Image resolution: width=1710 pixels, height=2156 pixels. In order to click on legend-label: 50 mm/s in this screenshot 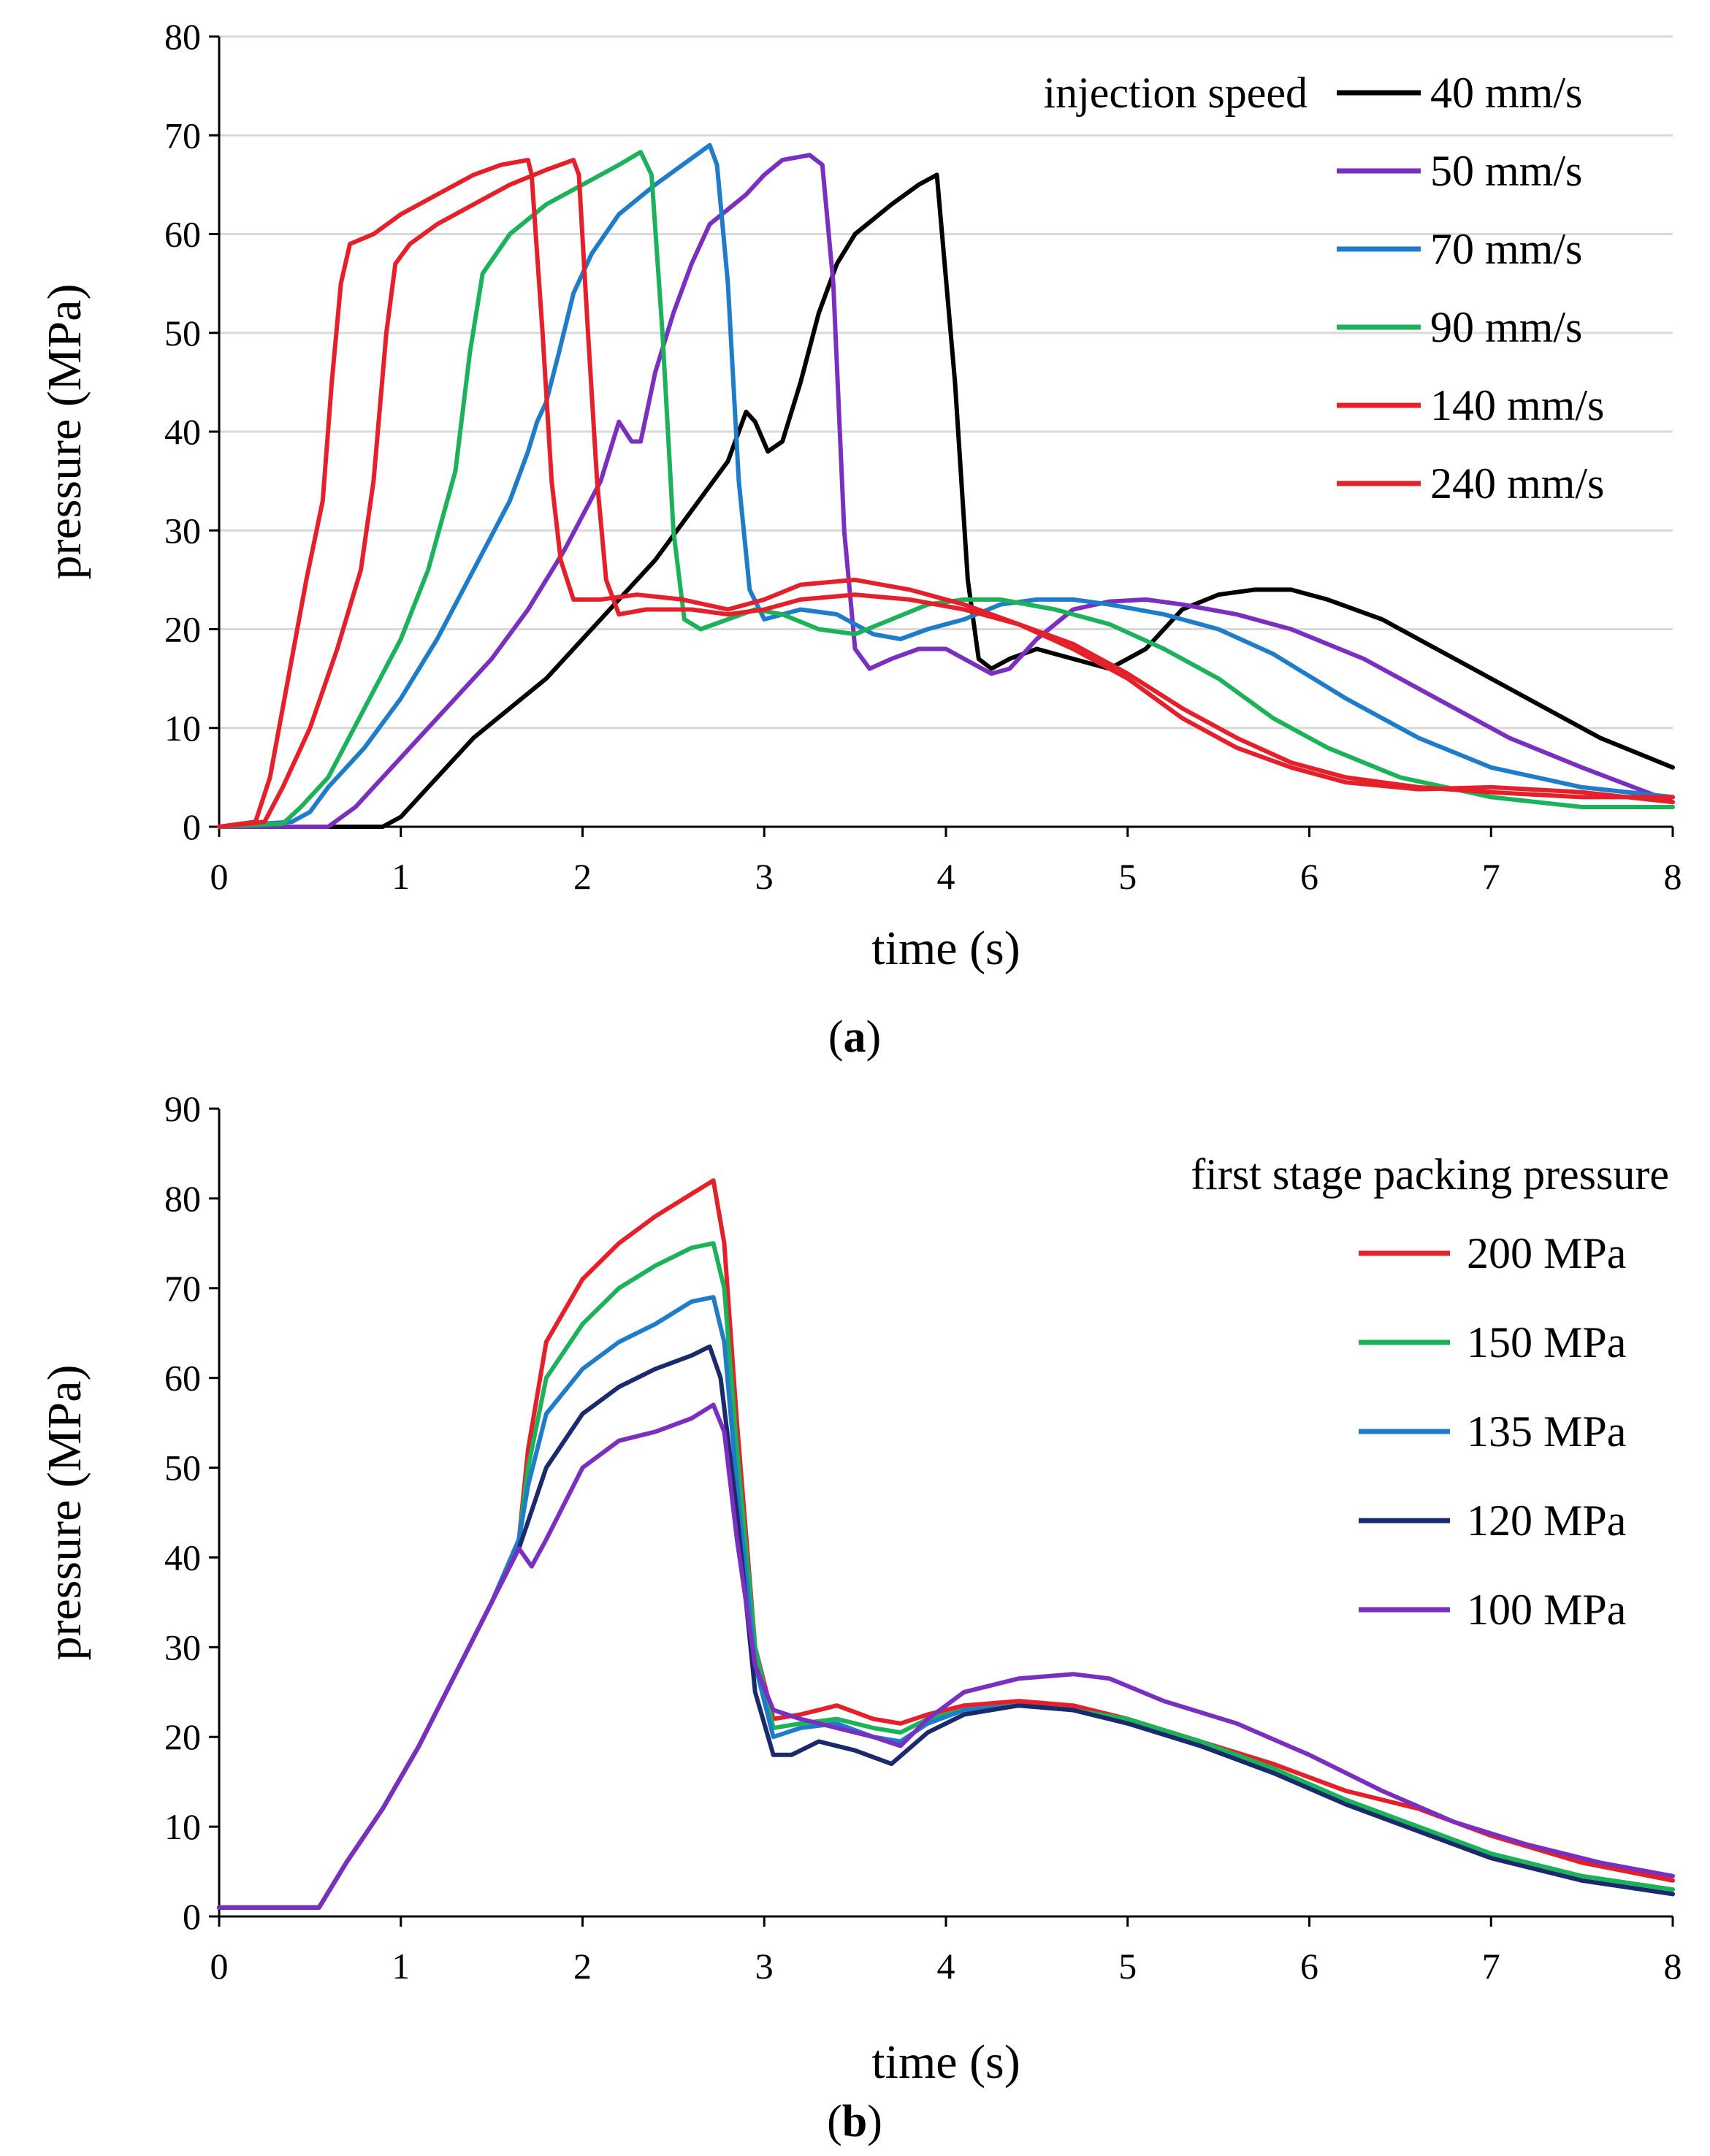, I will do `click(1506, 171)`.